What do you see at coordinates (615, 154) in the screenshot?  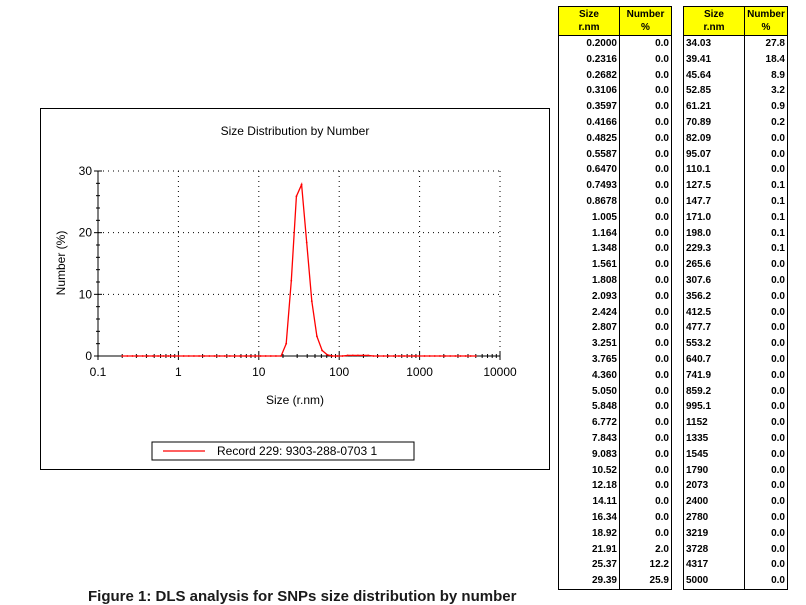 I see `table-row: 0.5587 0.0` at bounding box center [615, 154].